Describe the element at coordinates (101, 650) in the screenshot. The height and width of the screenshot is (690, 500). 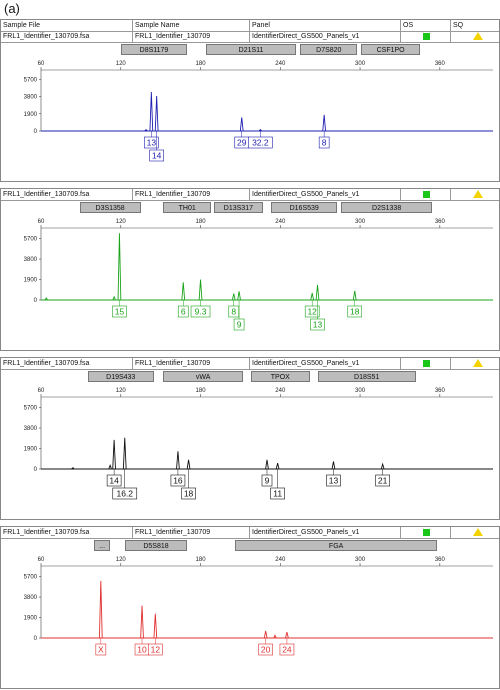
I see `allele-label: X` at that location.